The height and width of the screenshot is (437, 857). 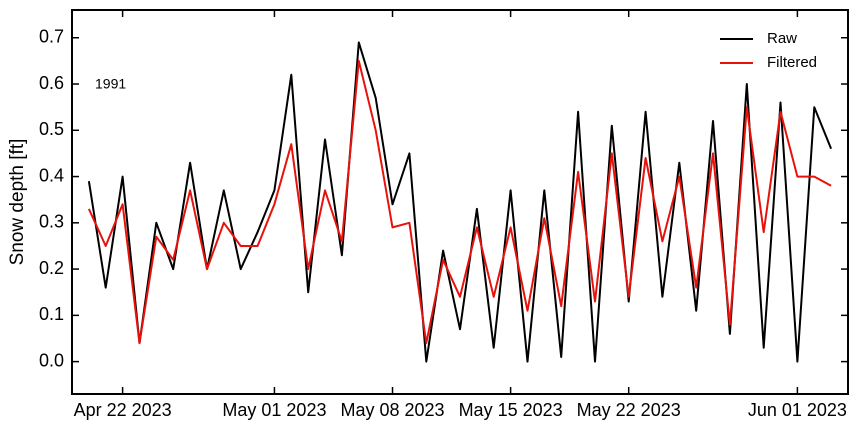 What do you see at coordinates (51, 37) in the screenshot?
I see `y-tick-label: 0.7` at bounding box center [51, 37].